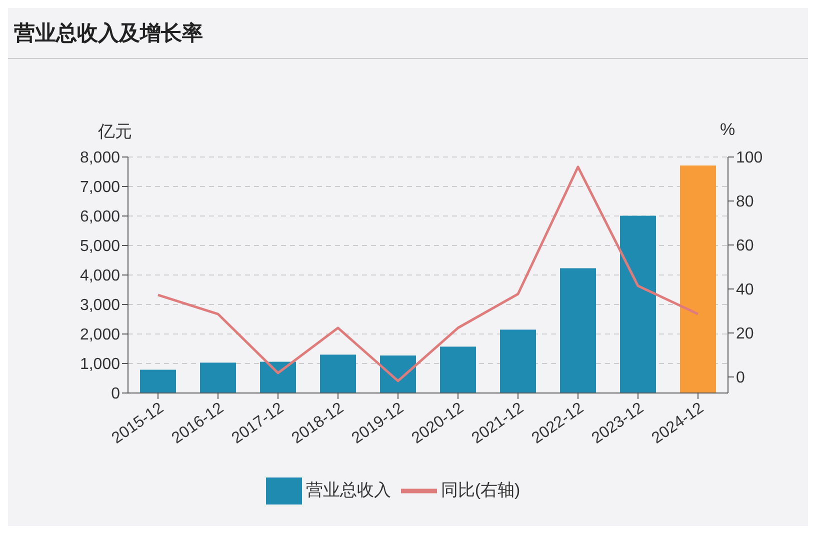 The height and width of the screenshot is (534, 816). Describe the element at coordinates (100, 158) in the screenshot. I see `y-tick-label: 8,000` at that location.